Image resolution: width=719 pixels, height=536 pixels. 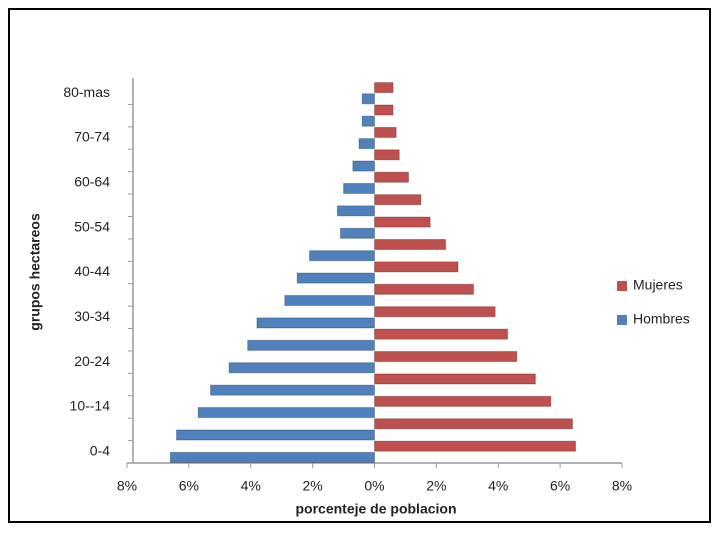 What do you see at coordinates (92, 137) in the screenshot?
I see `y-tick-label: 70-74` at bounding box center [92, 137].